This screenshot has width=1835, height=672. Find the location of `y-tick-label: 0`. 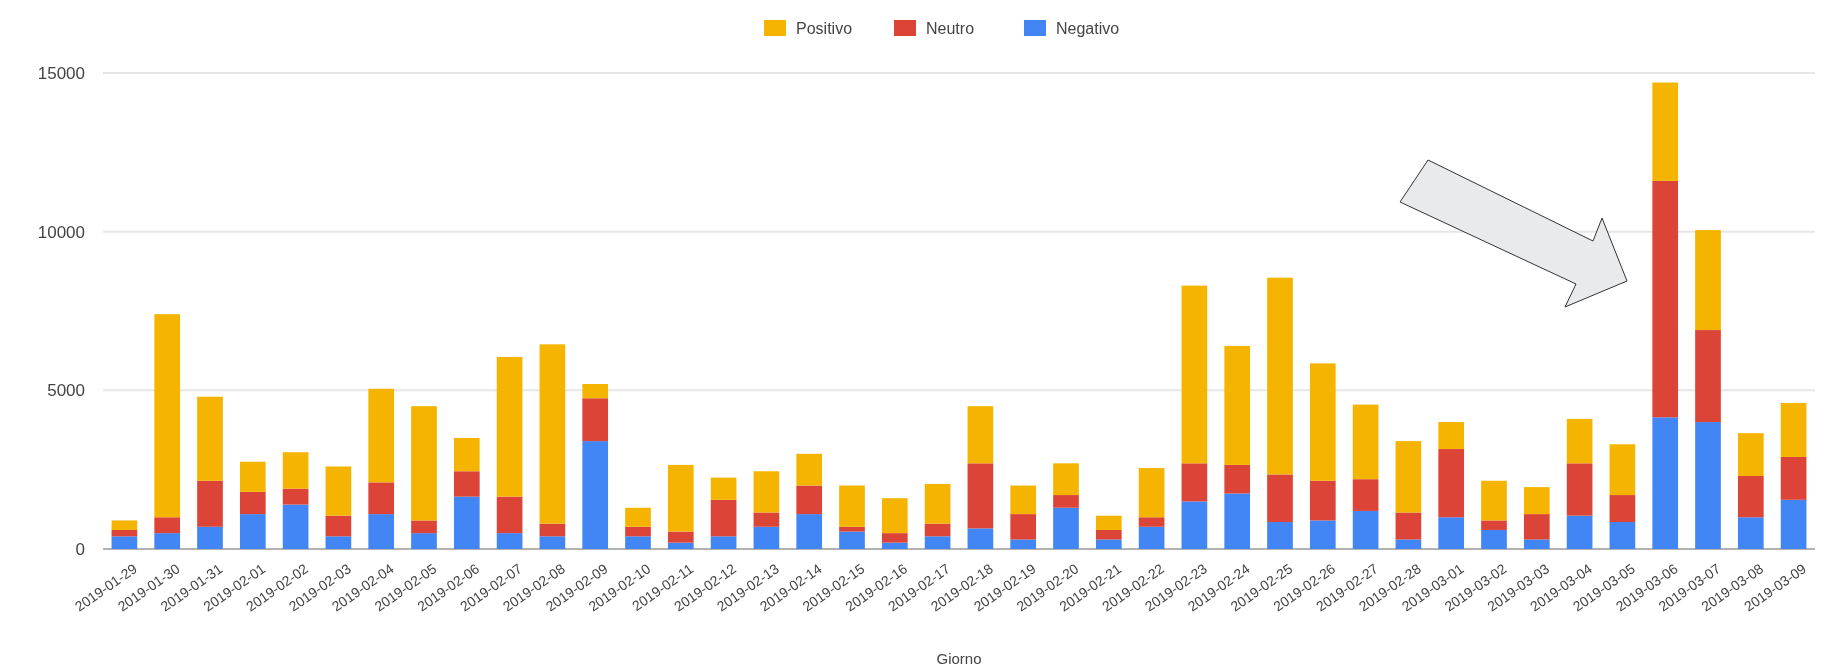

y-tick-label: 0 is located at coordinates (80, 549).